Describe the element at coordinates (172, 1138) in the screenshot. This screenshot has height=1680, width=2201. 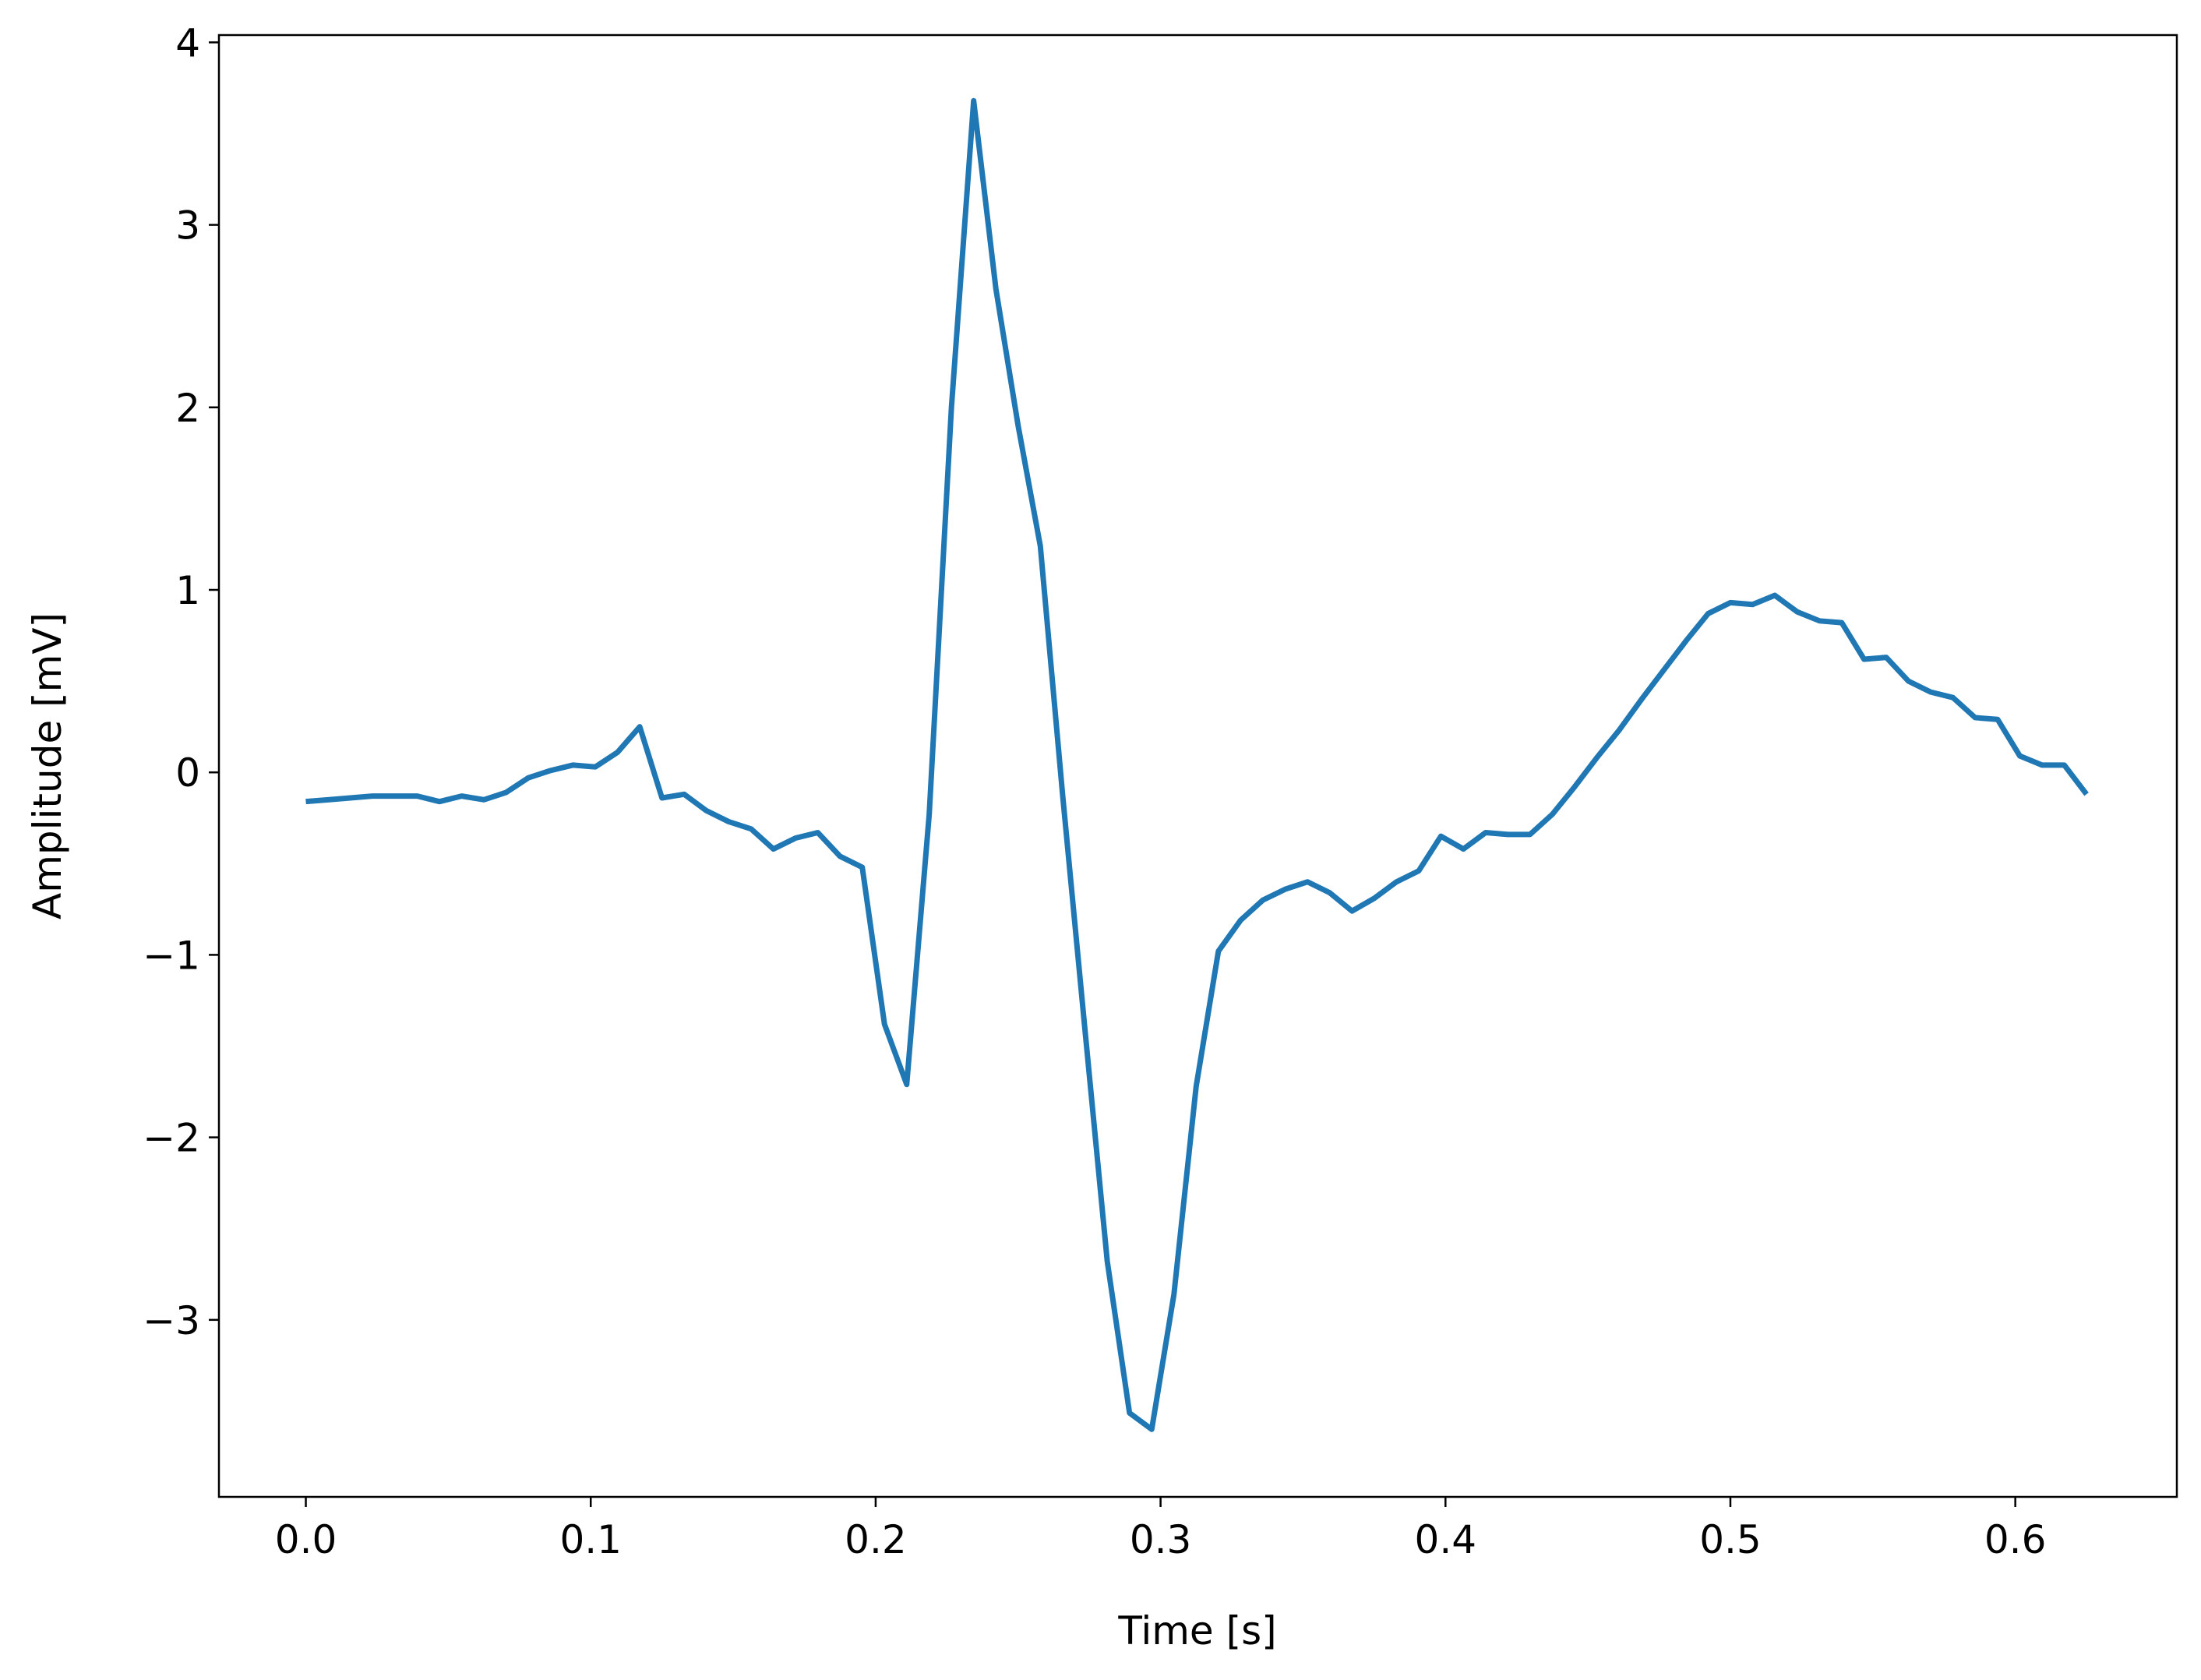
I see `y-tick-label: −2` at that location.